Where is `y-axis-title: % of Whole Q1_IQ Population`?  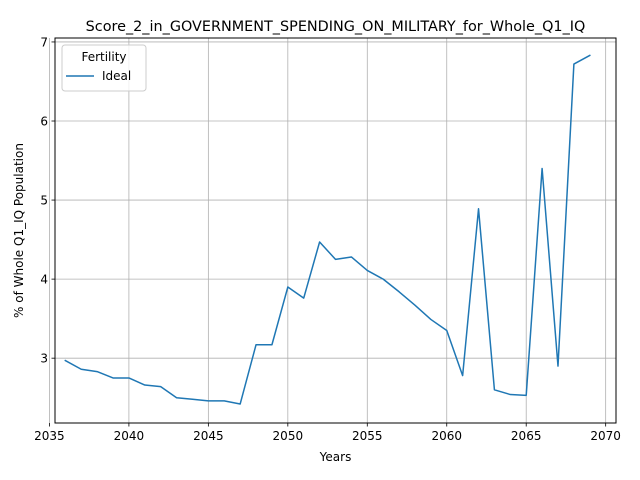 y-axis-title: % of Whole Q1_IQ Population is located at coordinates (19, 230).